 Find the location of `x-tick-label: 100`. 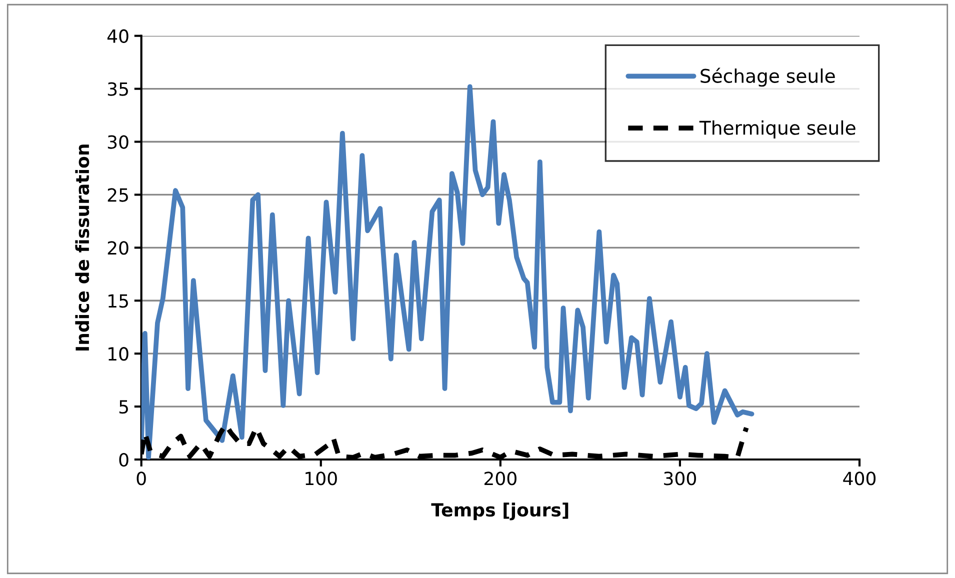

x-tick-label: 100 is located at coordinates (321, 479).